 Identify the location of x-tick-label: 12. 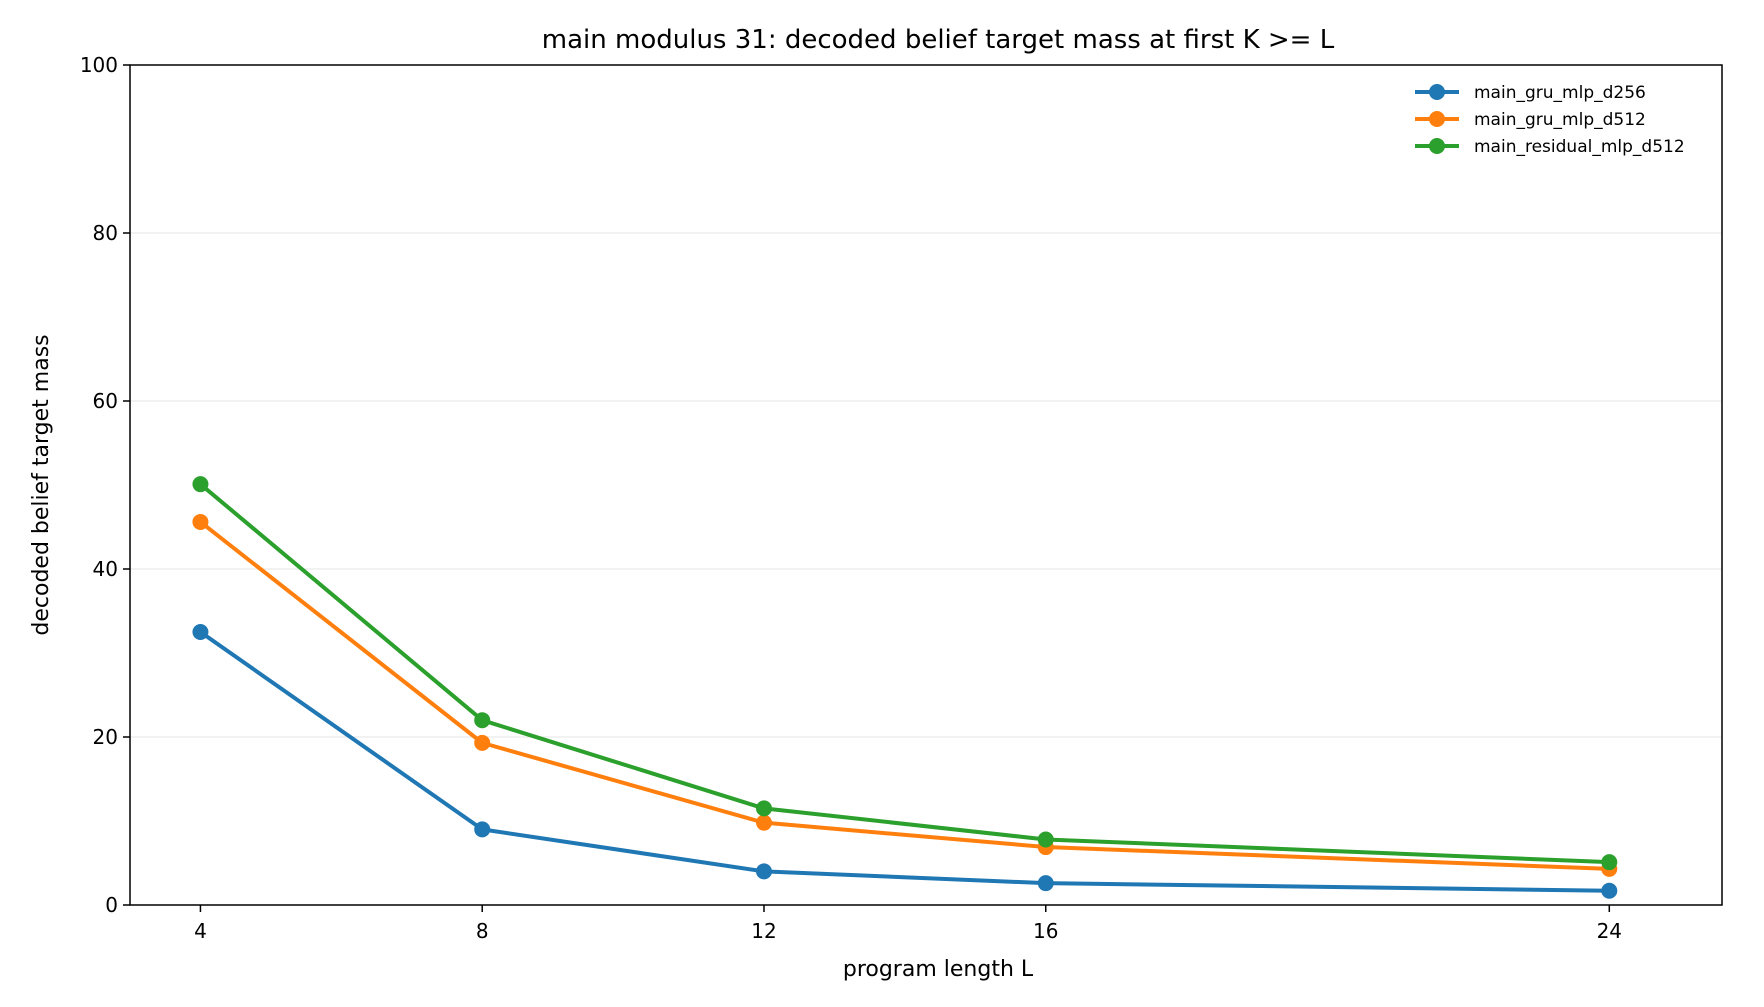
(763, 931).